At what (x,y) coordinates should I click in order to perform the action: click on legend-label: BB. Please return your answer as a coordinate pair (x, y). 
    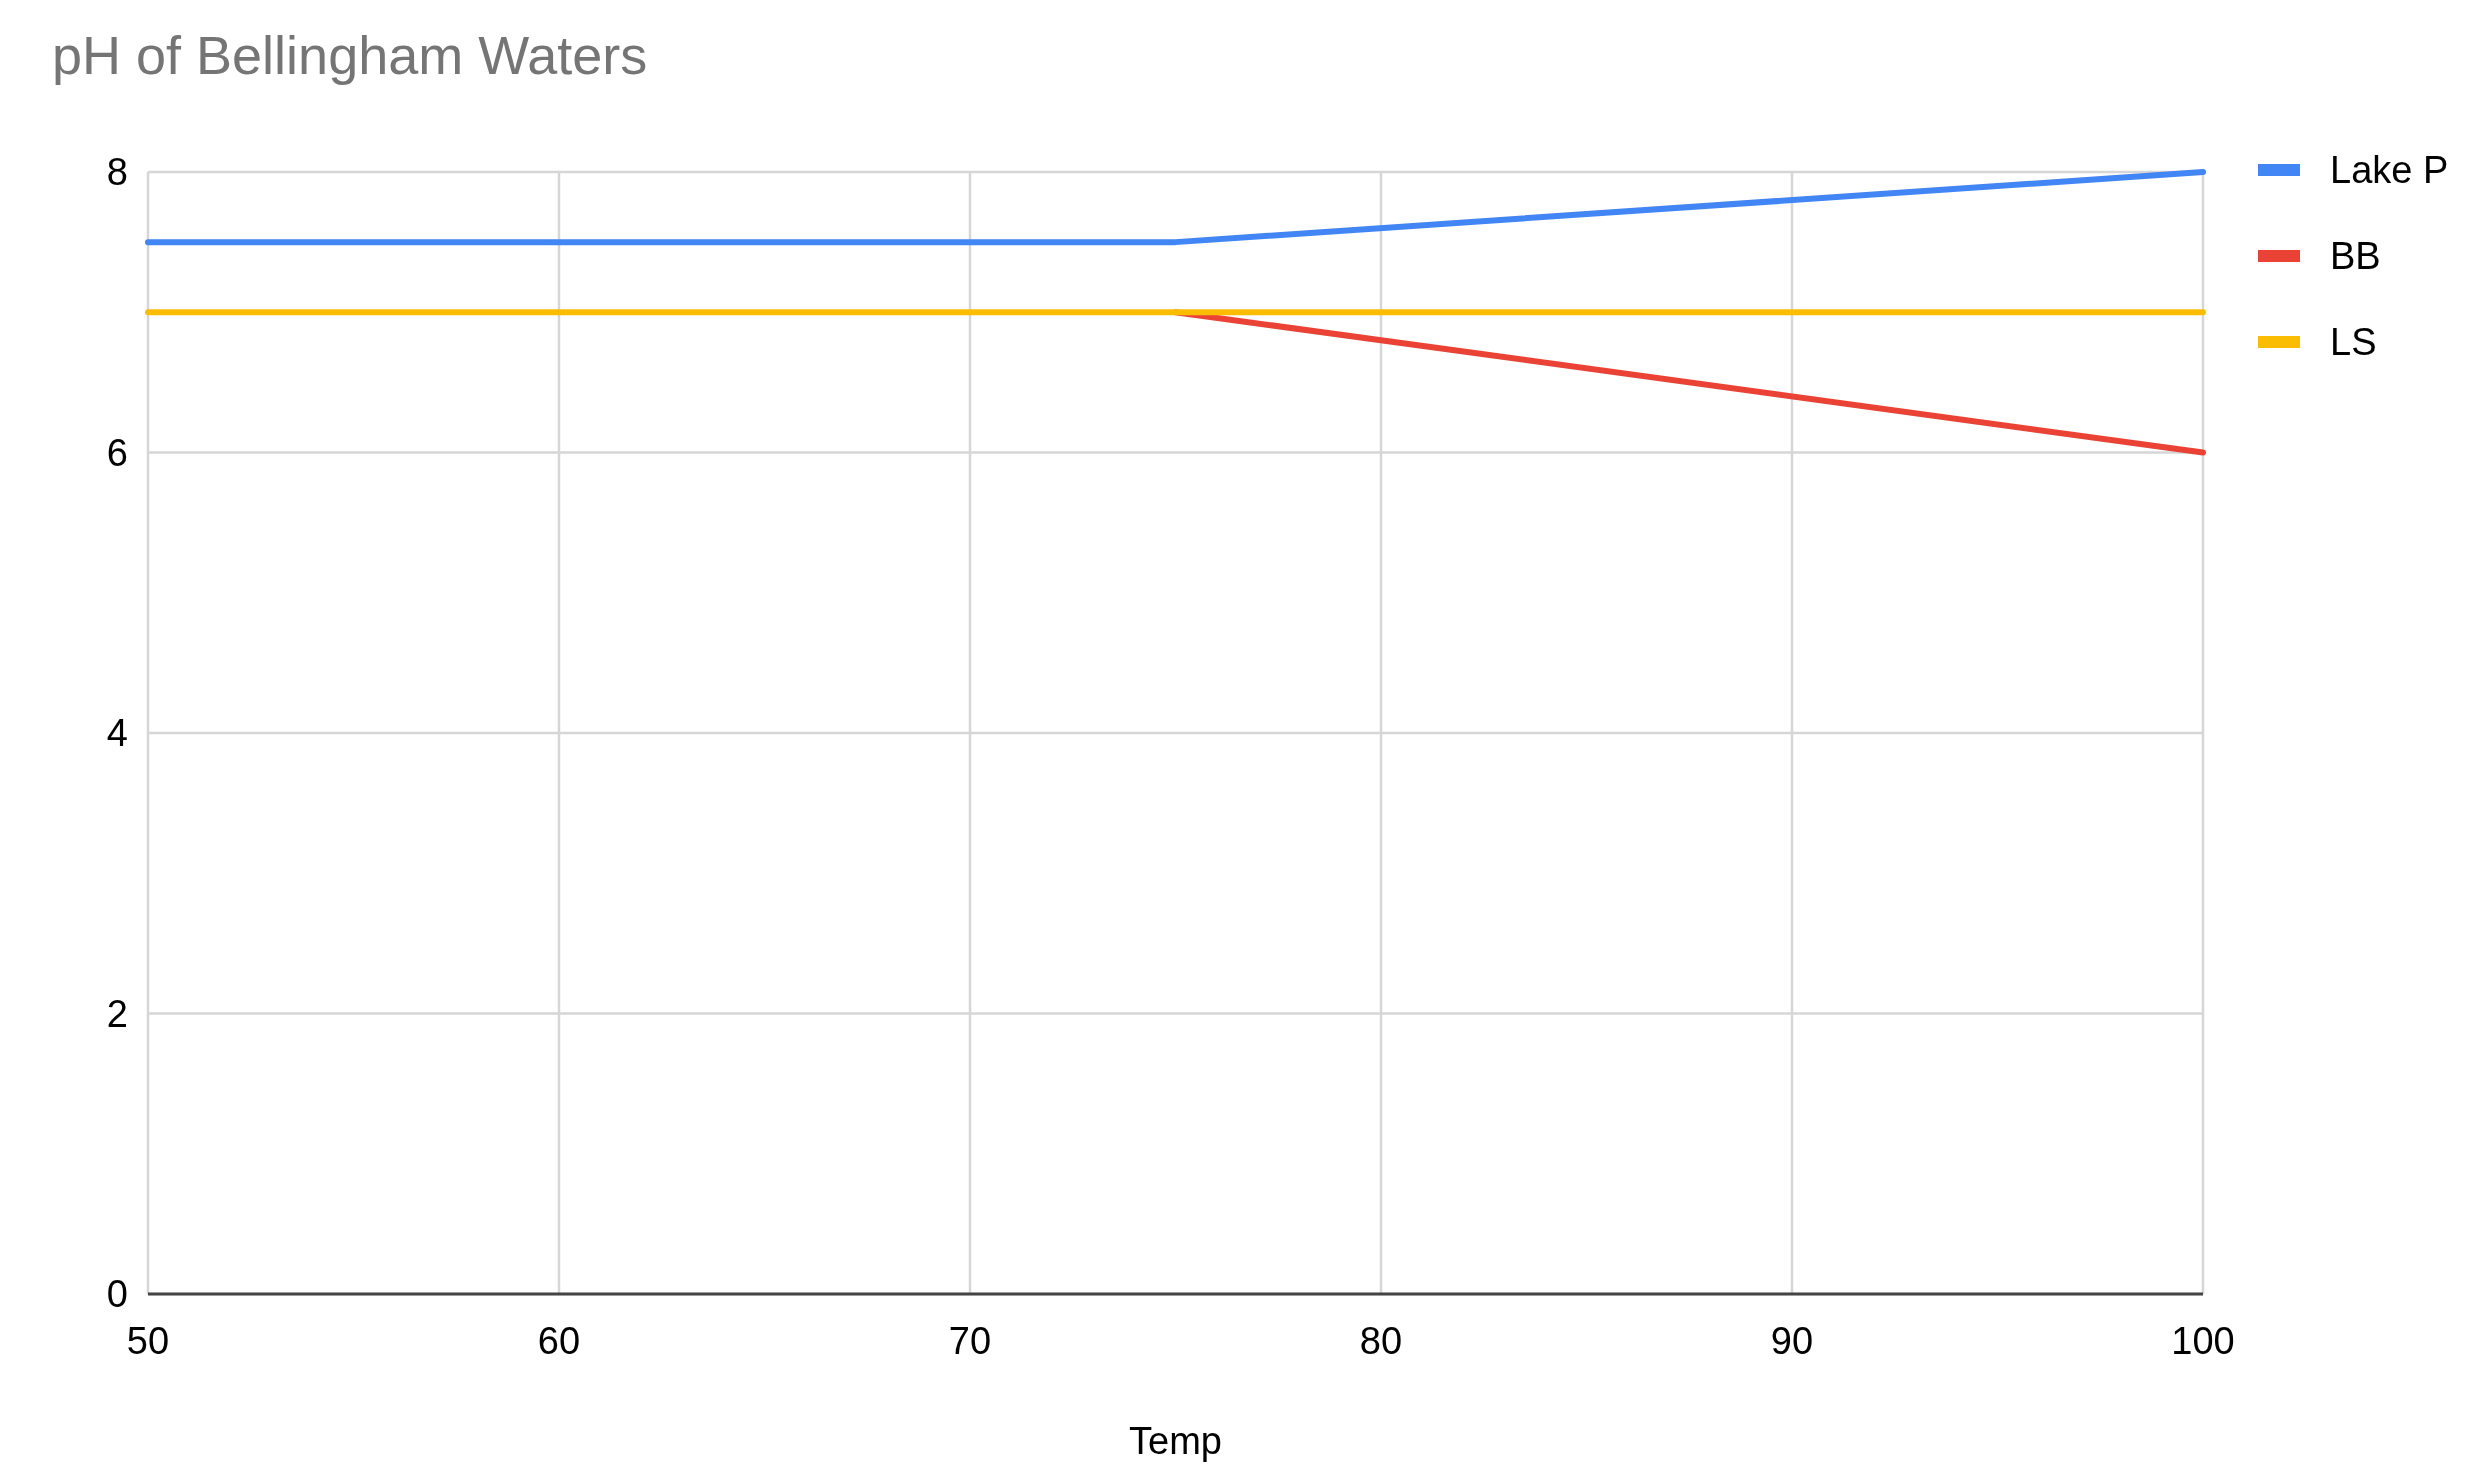
    Looking at the image, I should click on (2355, 256).